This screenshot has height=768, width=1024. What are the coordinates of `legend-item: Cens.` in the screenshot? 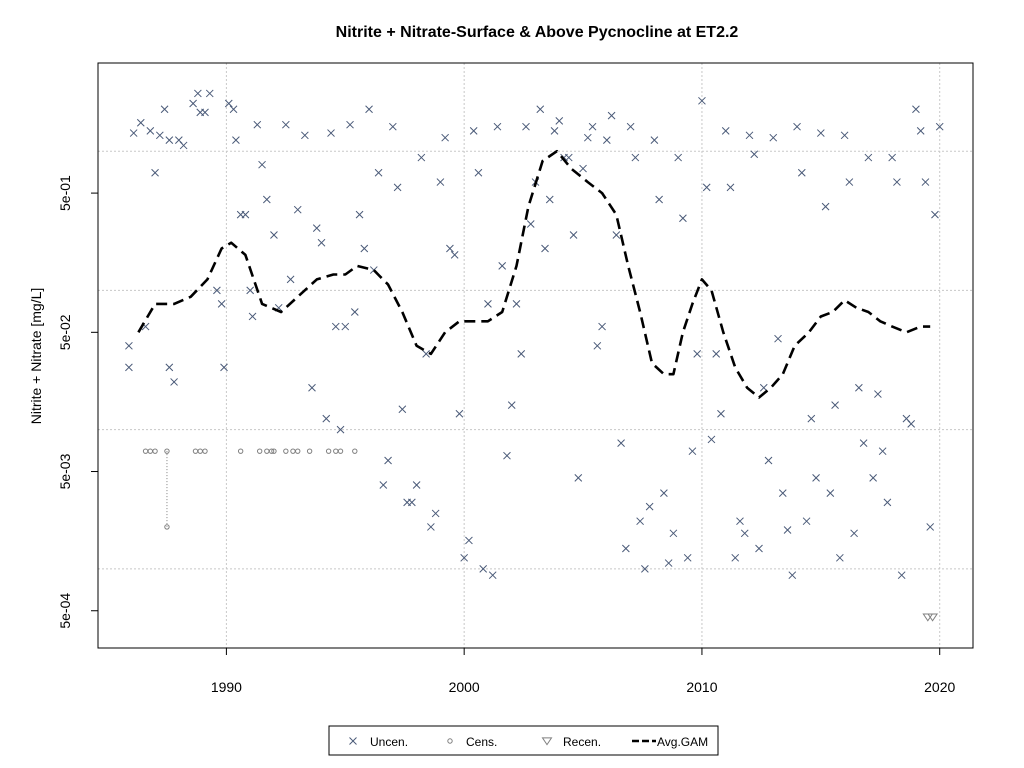 It's located at (472, 742).